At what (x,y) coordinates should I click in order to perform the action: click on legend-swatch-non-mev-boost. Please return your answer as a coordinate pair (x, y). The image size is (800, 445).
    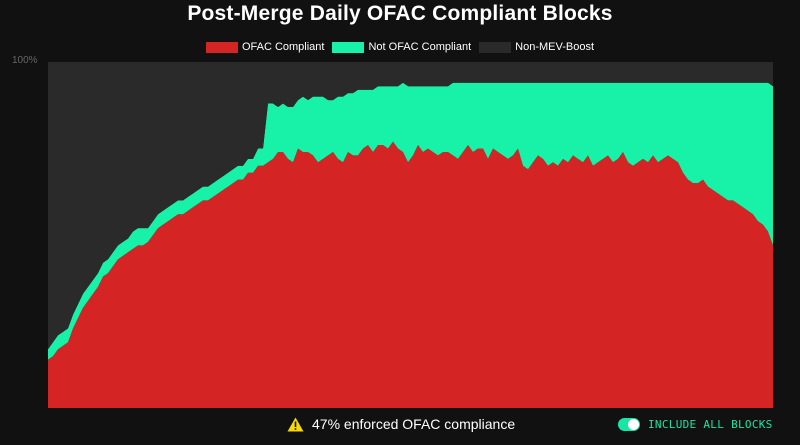
    Looking at the image, I should click on (495, 47).